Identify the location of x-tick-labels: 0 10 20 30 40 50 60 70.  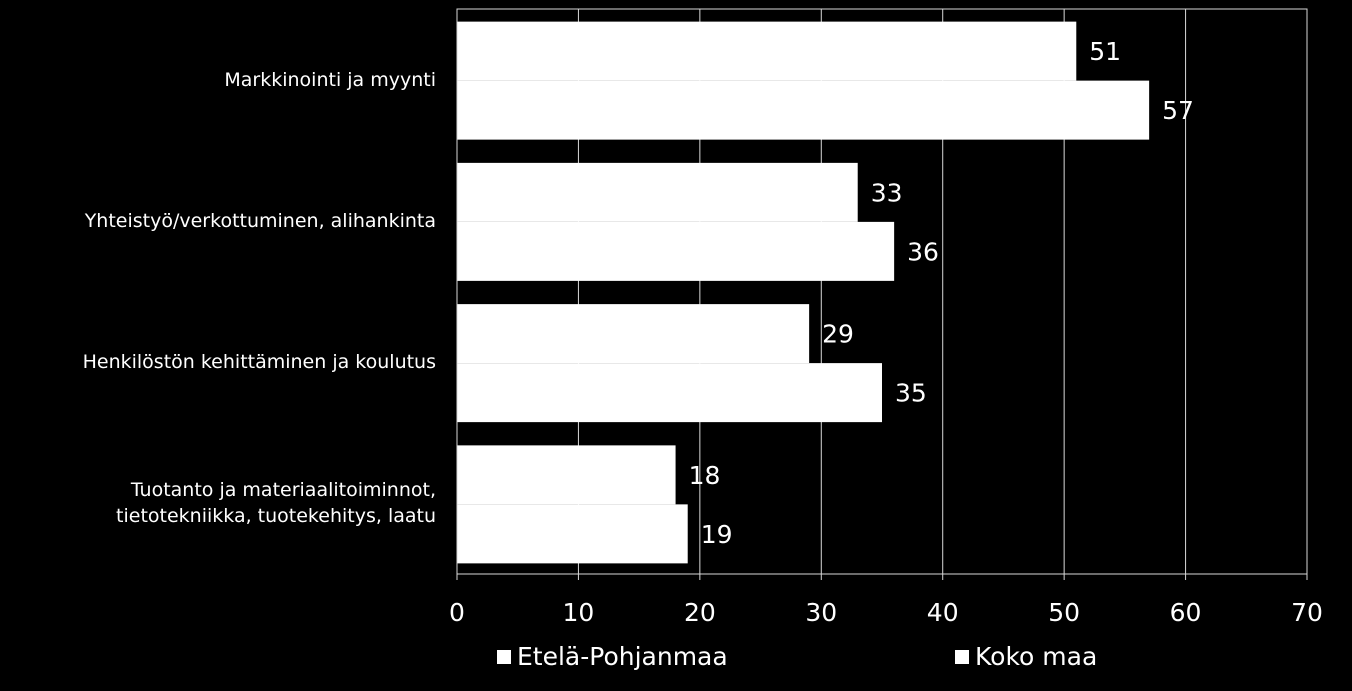
(886, 612).